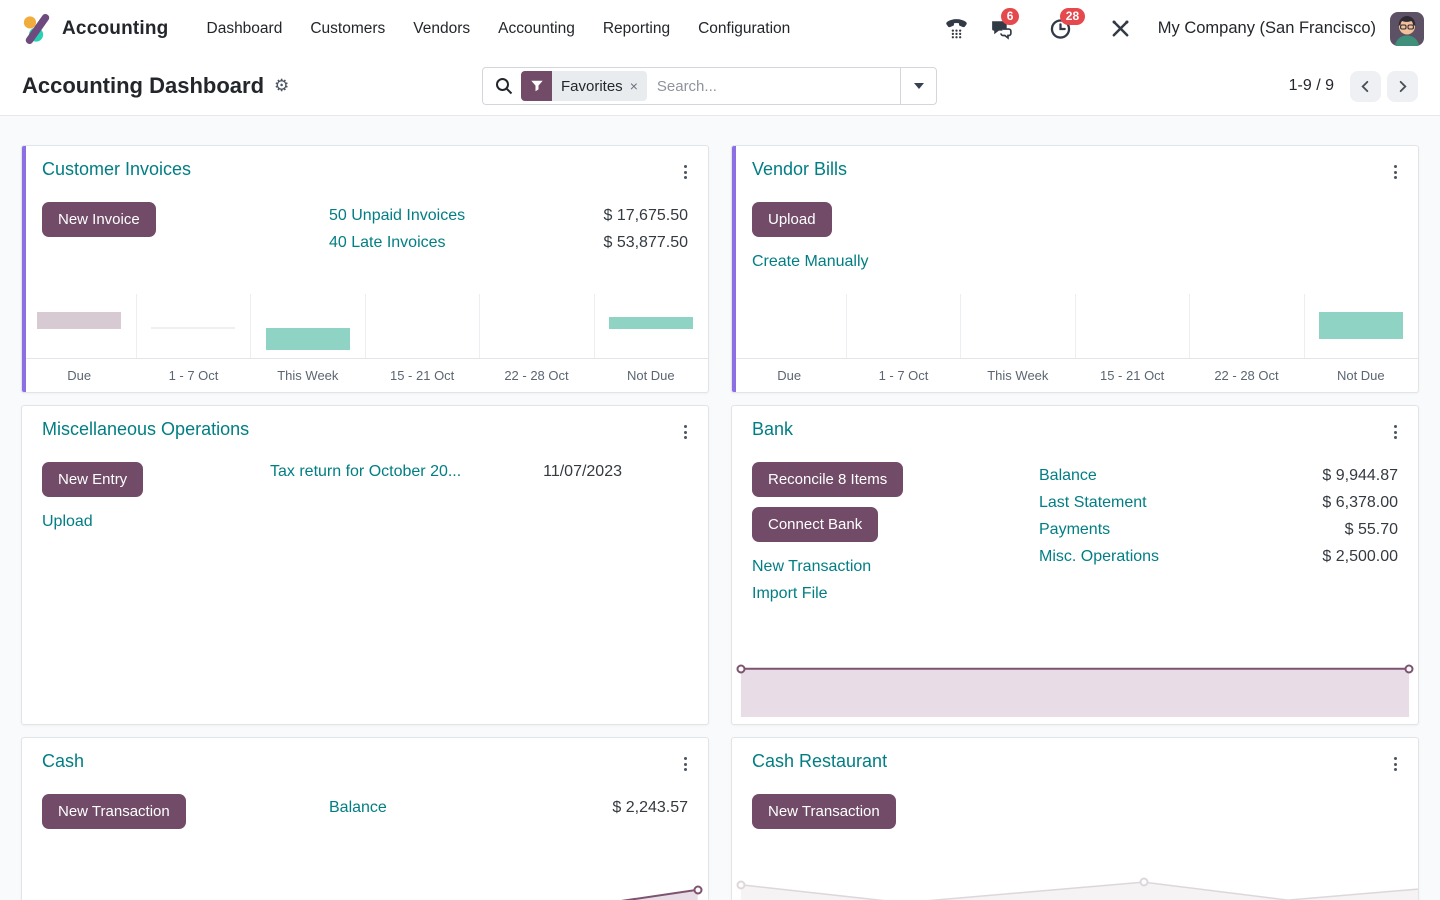 Image resolution: width=1440 pixels, height=900 pixels. Describe the element at coordinates (1001, 27) in the screenshot. I see `messages-button: 6` at that location.